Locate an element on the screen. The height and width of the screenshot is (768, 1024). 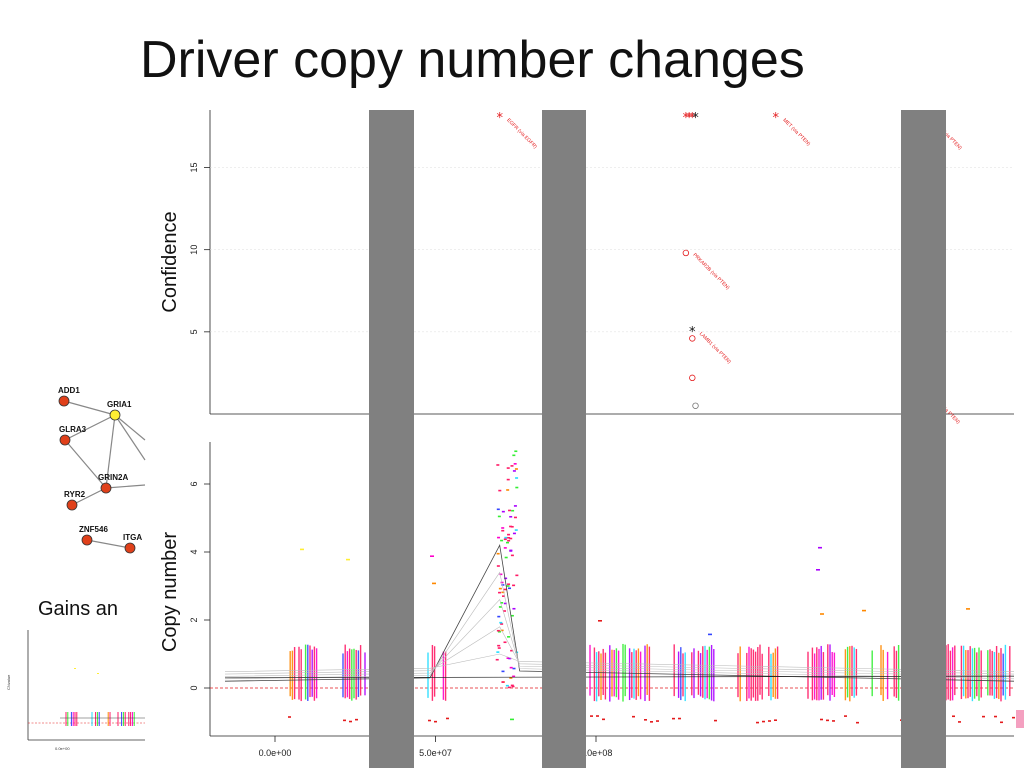
copynumber-xtick-label: 0.0e+00 is located at coordinates (275, 753).